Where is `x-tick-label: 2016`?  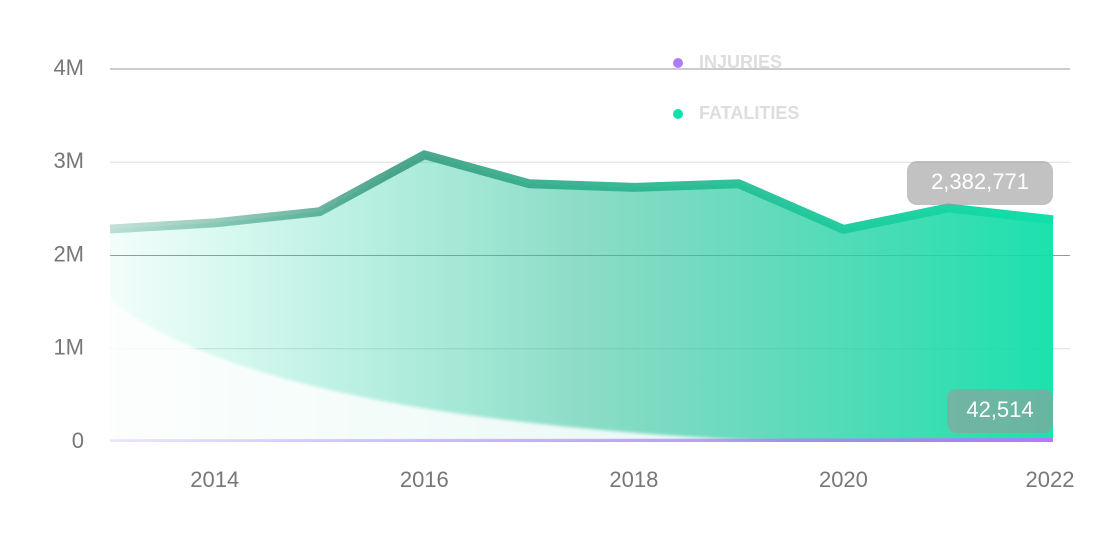 x-tick-label: 2016 is located at coordinates (424, 479).